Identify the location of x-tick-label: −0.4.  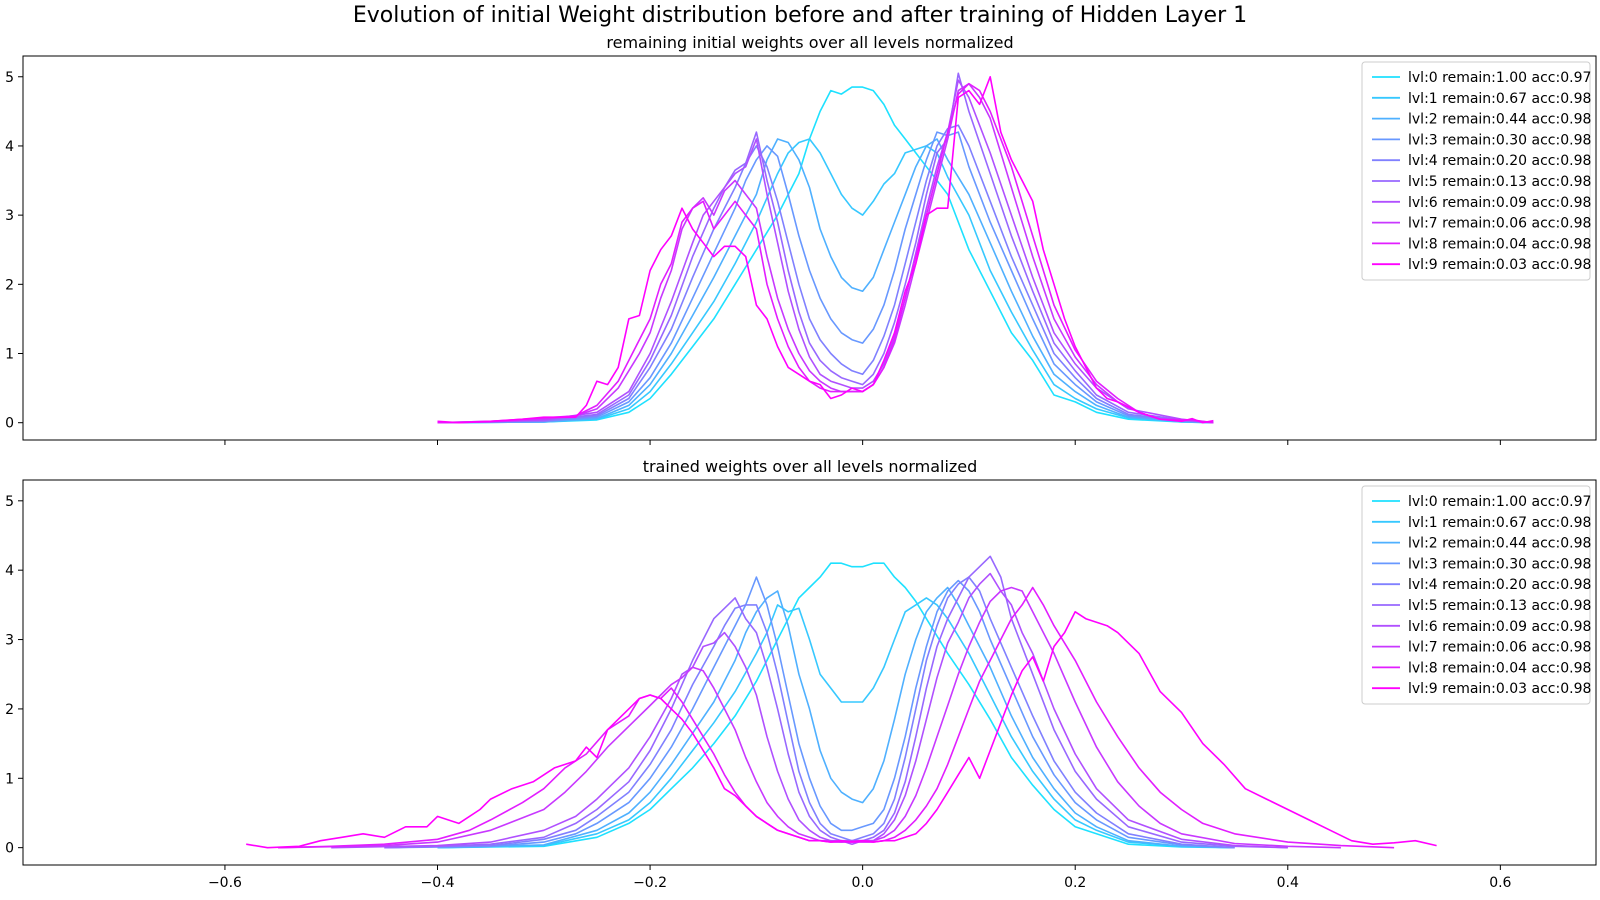
(438, 883).